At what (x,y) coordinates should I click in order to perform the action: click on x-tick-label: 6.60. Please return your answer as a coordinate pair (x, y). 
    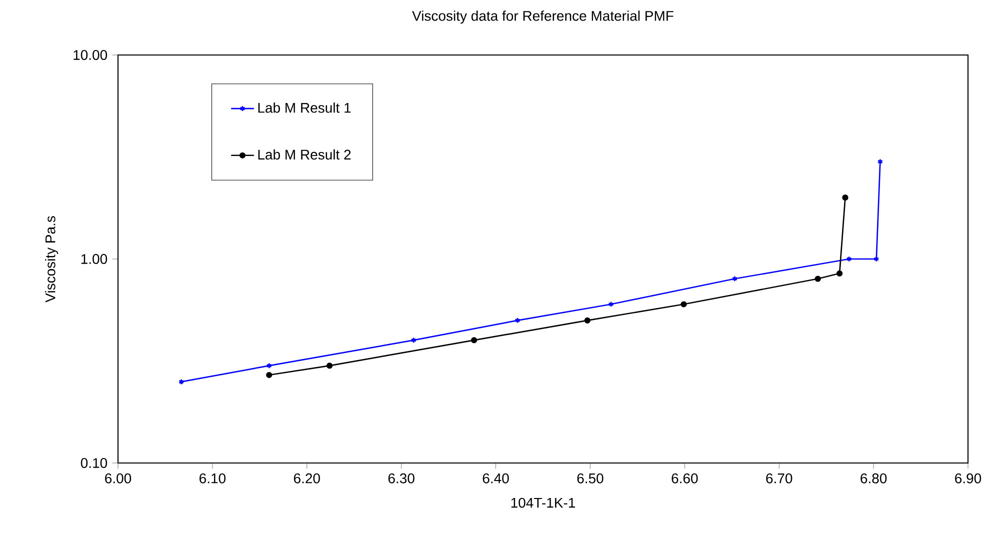
    Looking at the image, I should click on (685, 478).